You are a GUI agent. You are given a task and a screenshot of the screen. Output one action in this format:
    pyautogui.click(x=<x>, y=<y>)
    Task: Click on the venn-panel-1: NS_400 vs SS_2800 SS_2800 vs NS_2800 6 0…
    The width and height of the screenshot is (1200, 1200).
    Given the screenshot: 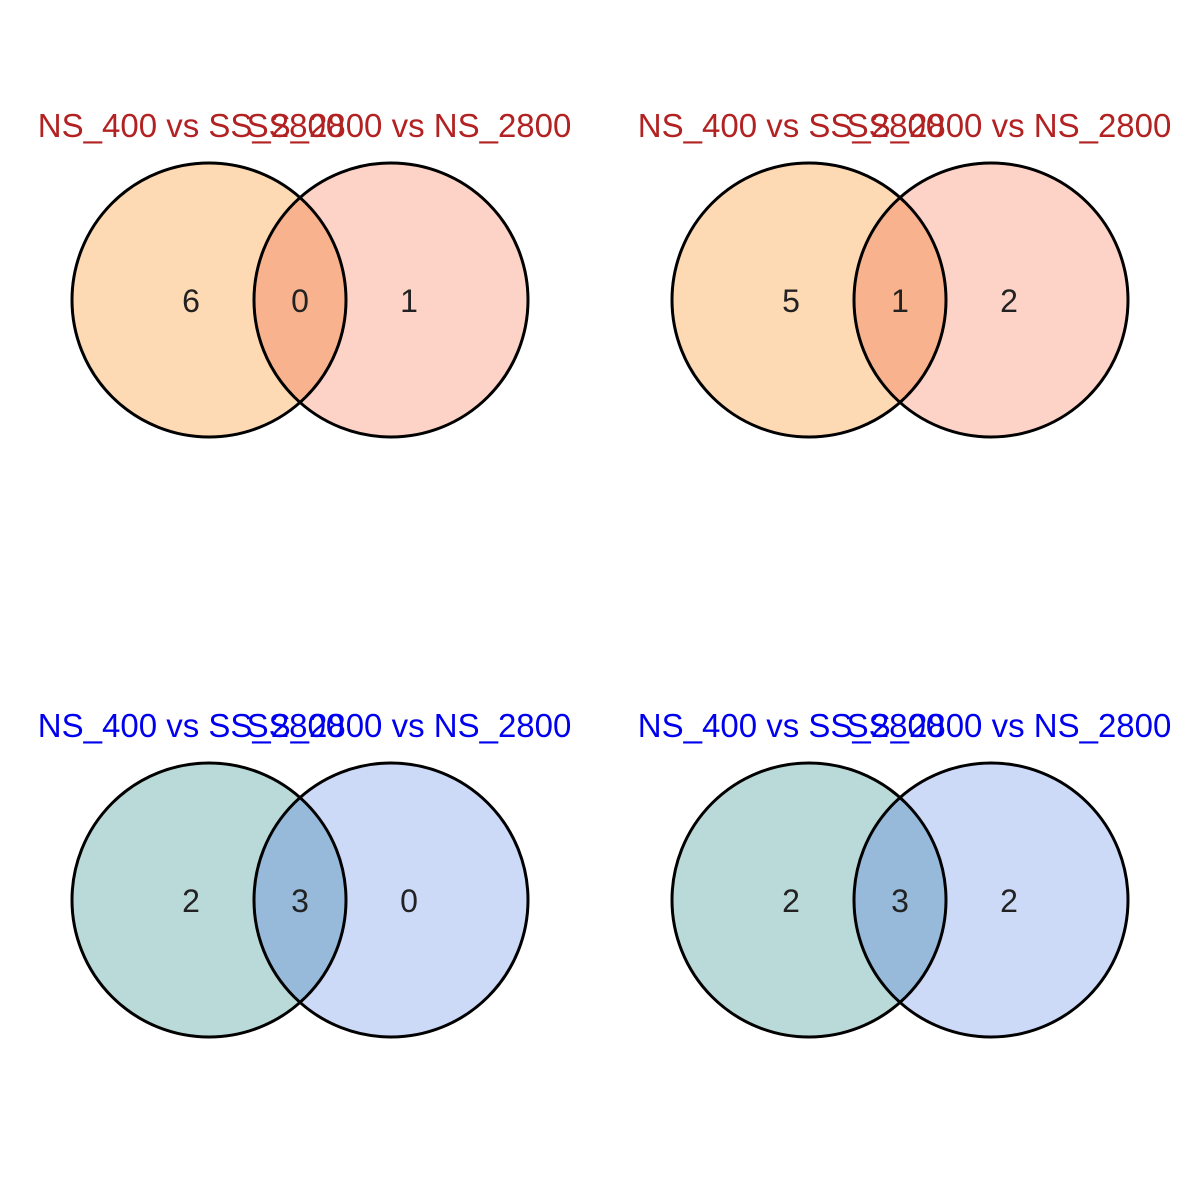 What is the action you would take?
    pyautogui.click(x=305, y=273)
    